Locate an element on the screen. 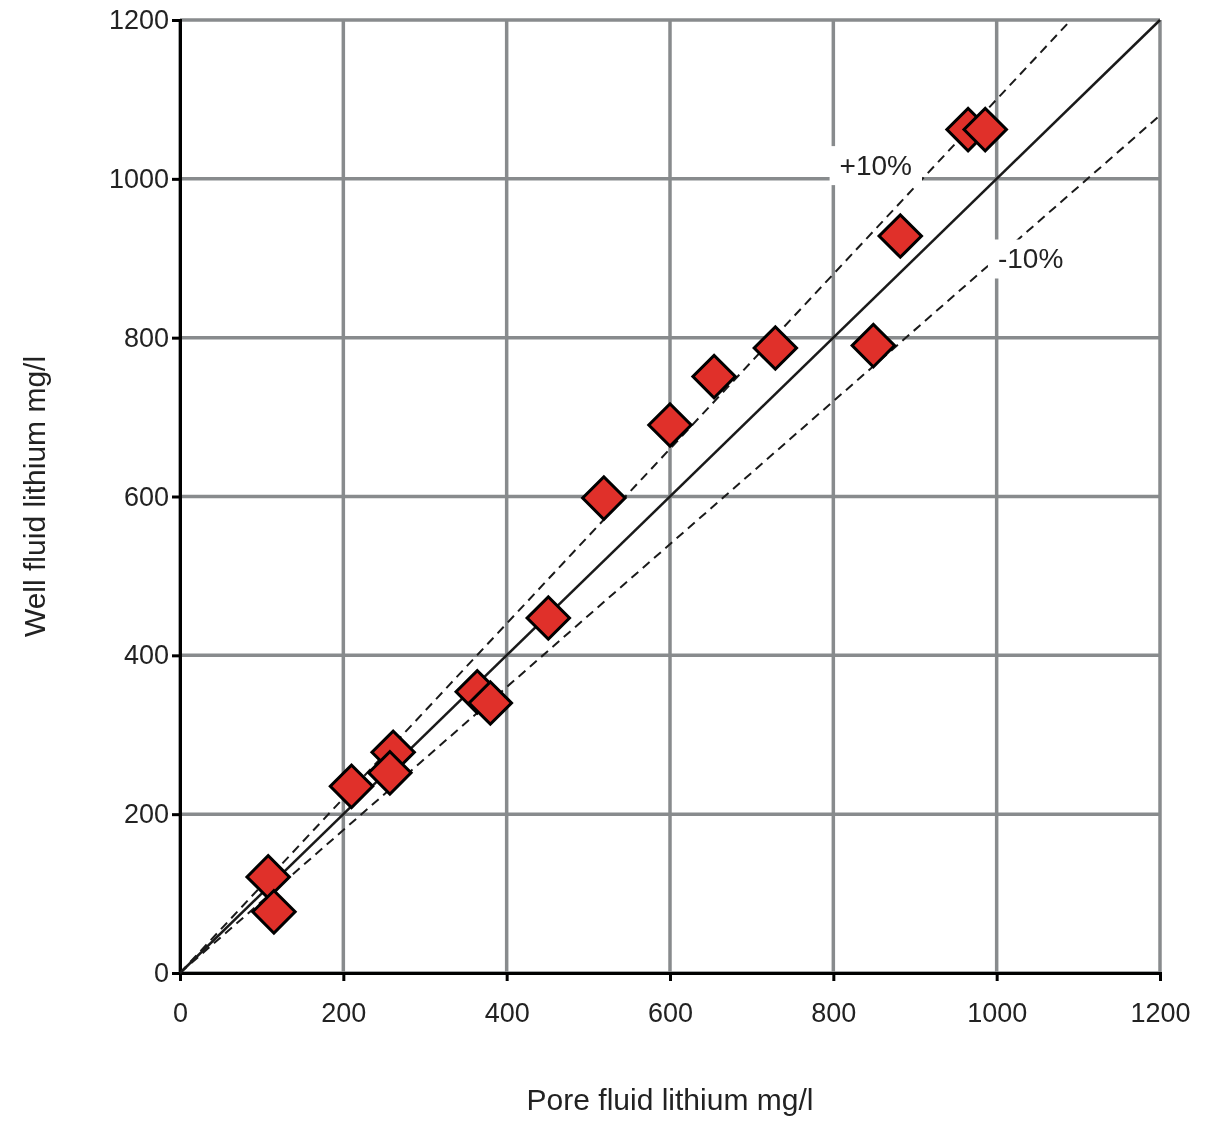 Image resolution: width=1205 pixels, height=1122 pixels. y-tick-label: 200 is located at coordinates (146, 814).